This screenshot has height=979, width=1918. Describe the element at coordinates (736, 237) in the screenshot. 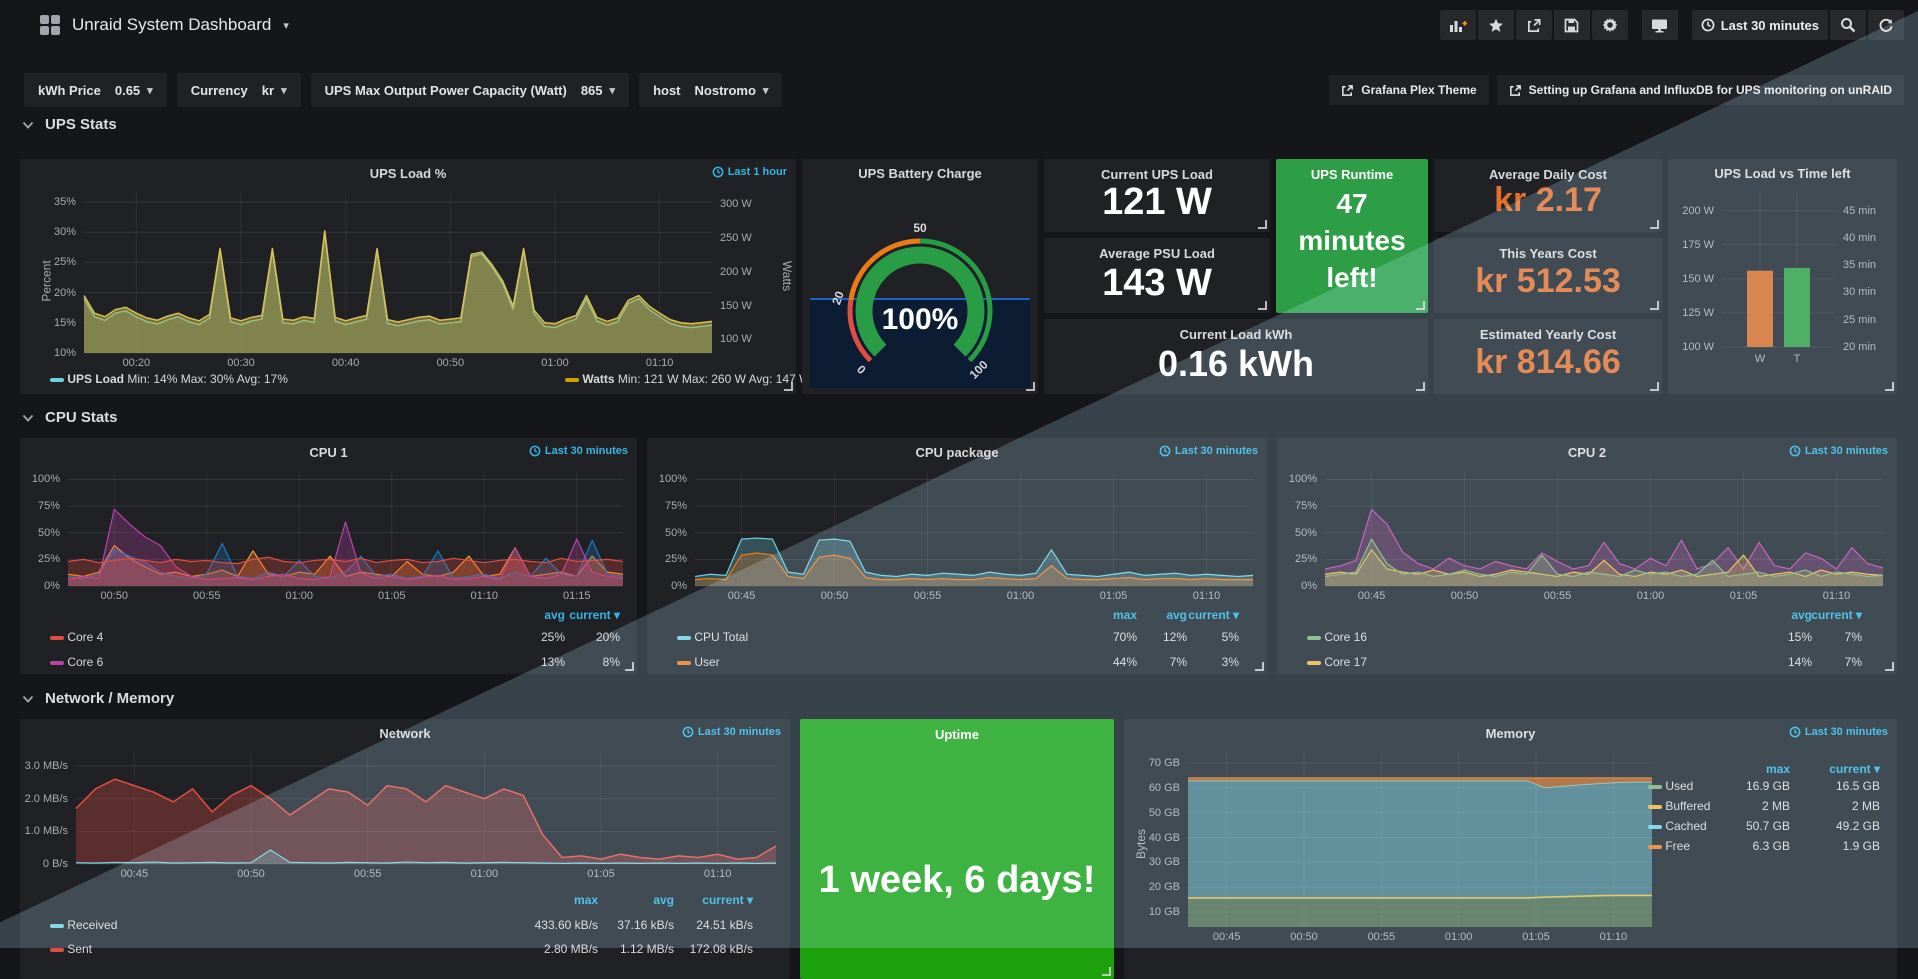

I see `y2-axis-tick: 250 W` at that location.